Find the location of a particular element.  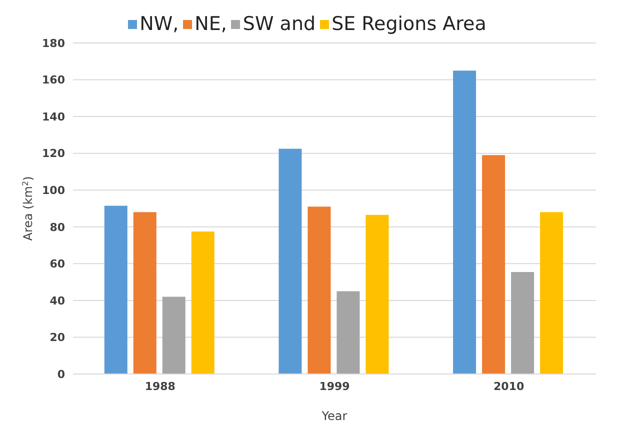

x-tick-label: 2010 is located at coordinates (509, 386).